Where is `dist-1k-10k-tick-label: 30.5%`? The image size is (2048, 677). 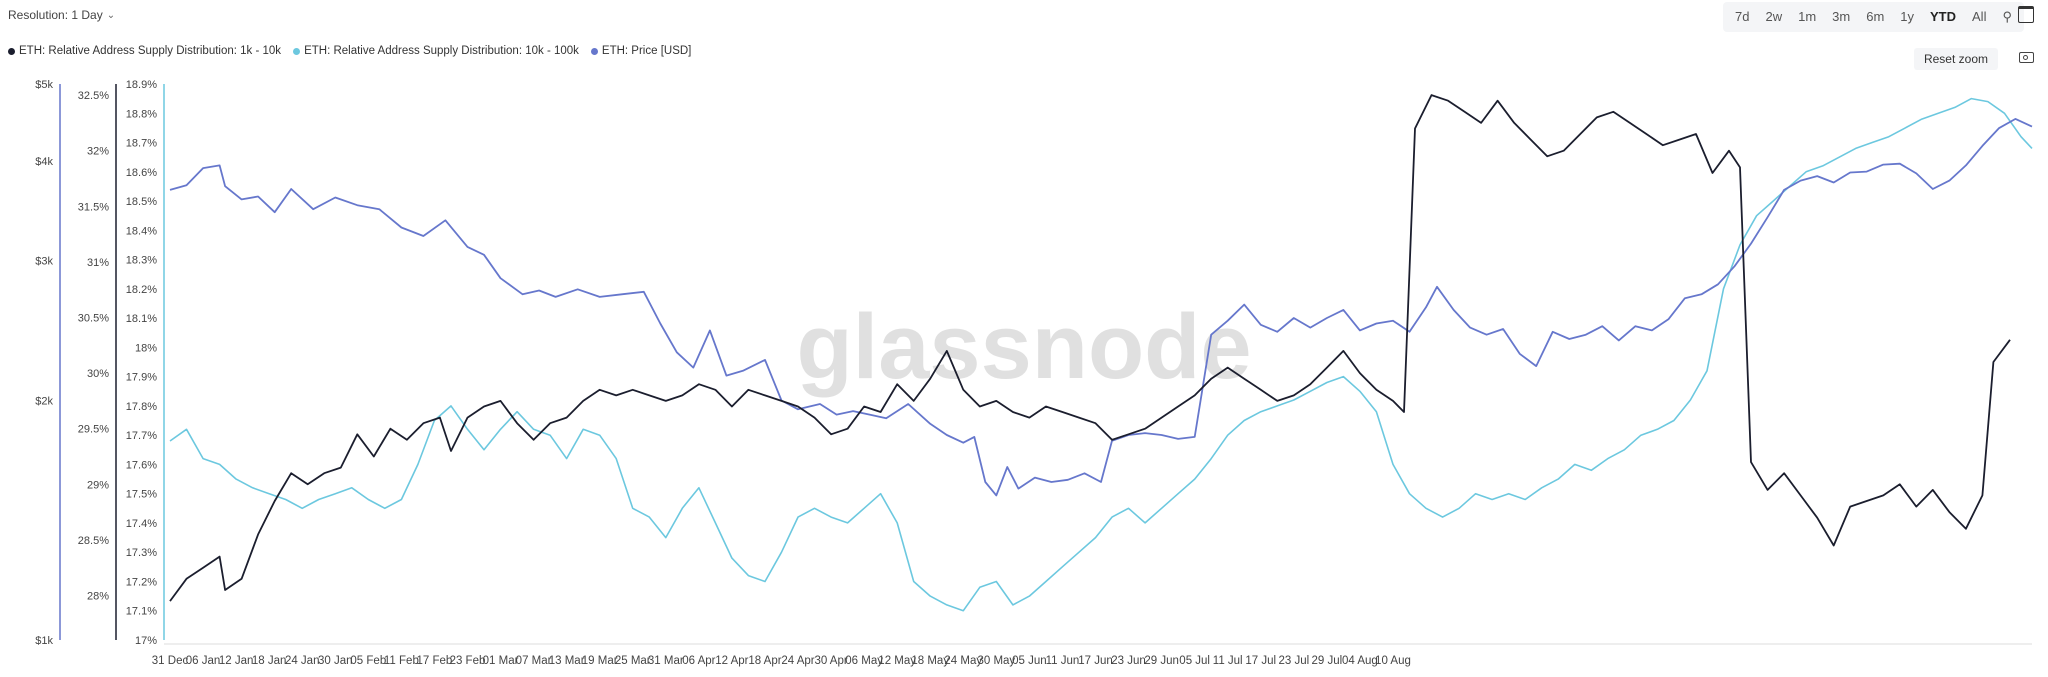
dist-1k-10k-tick-label: 30.5% is located at coordinates (93, 319).